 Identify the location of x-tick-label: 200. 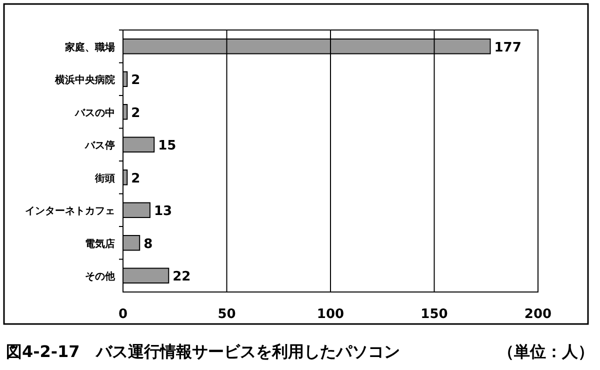
(538, 314).